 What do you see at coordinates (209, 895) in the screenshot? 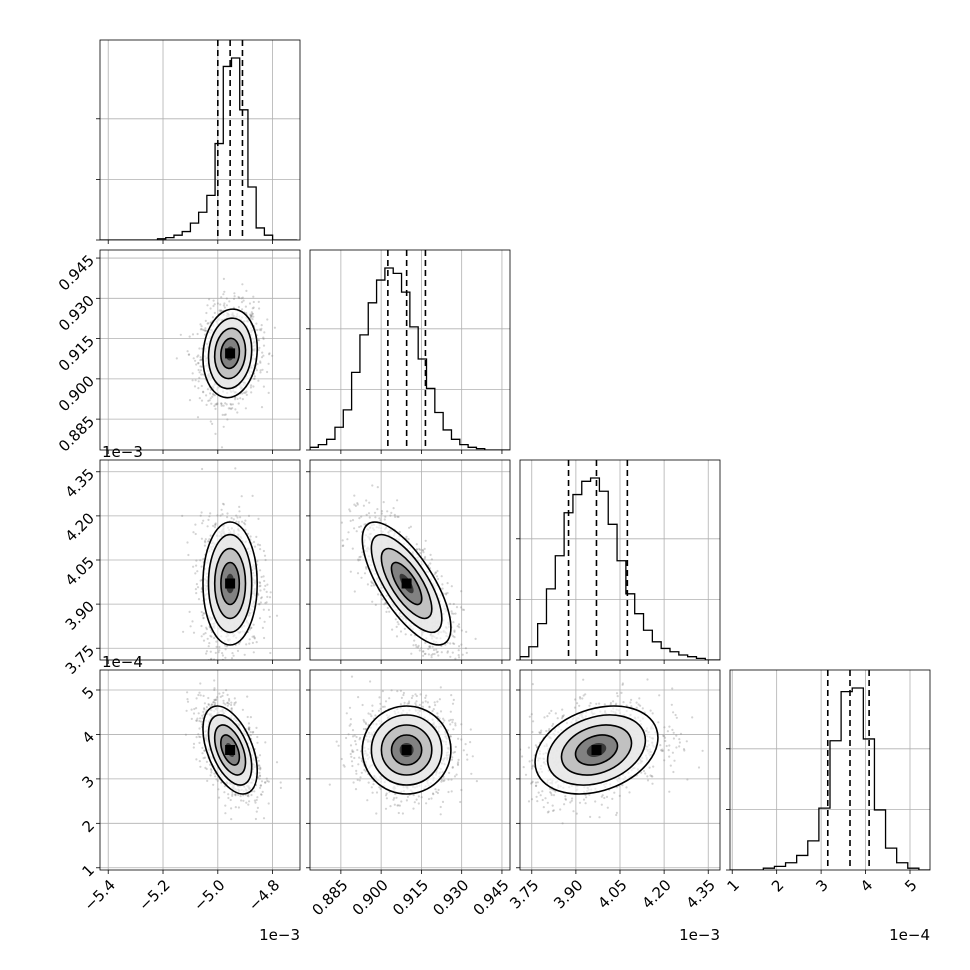
I see `x-tick-label: −5.0` at bounding box center [209, 895].